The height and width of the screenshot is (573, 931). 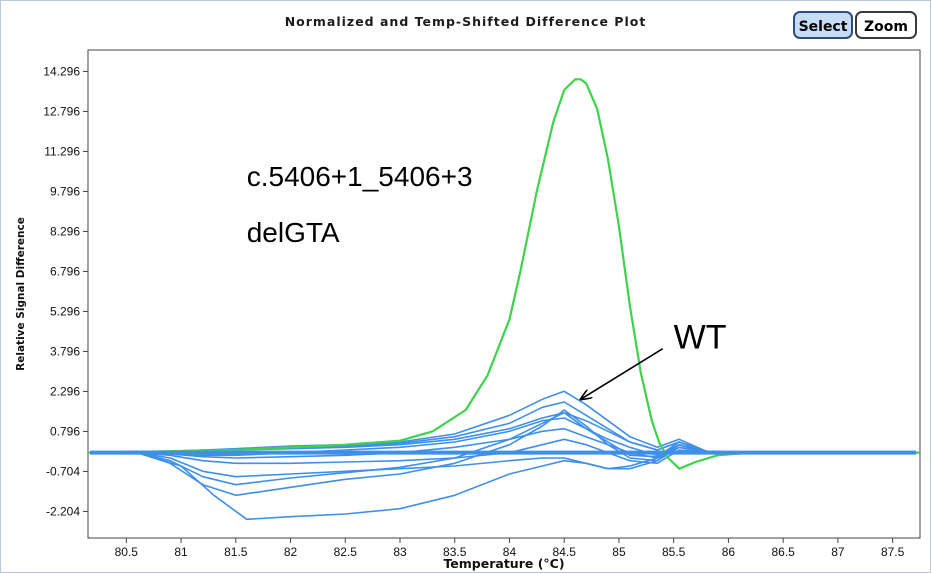 I want to click on y-tick-label: 14.296, so click(x=61, y=71).